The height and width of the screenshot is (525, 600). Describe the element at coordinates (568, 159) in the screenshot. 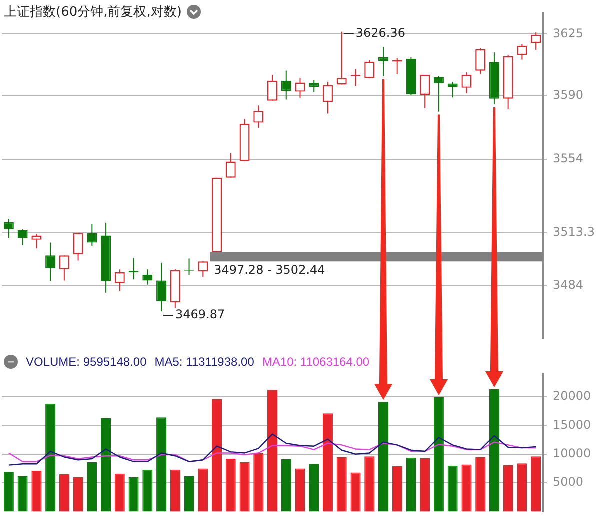

I see `y-tick-label: 3554` at that location.